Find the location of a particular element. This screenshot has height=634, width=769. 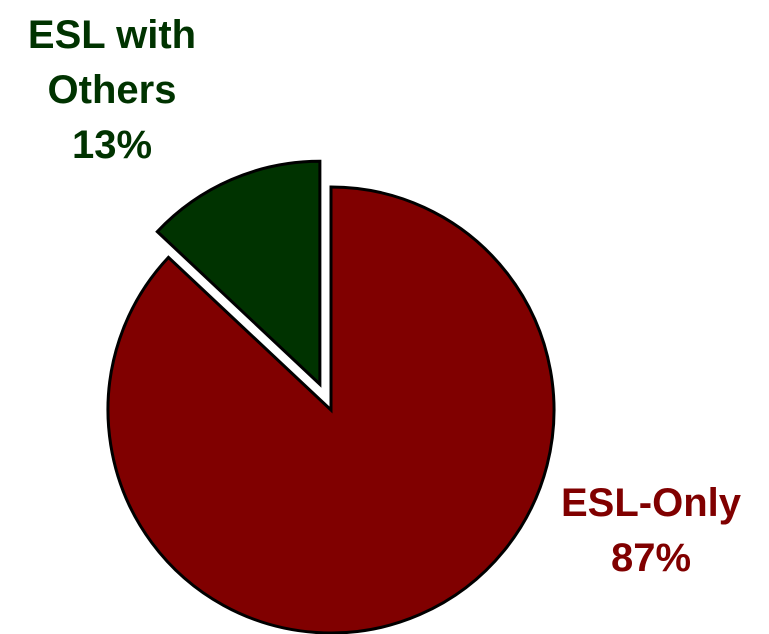

slice-label-esl-only-line-0: ESL-Only is located at coordinates (651, 503).